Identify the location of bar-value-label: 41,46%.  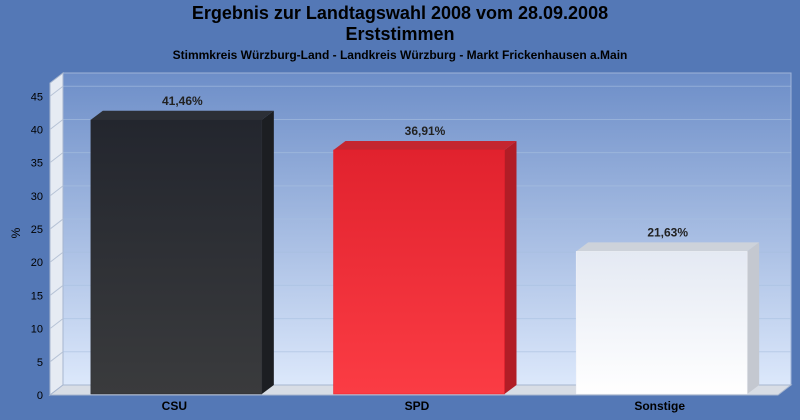
(182, 101).